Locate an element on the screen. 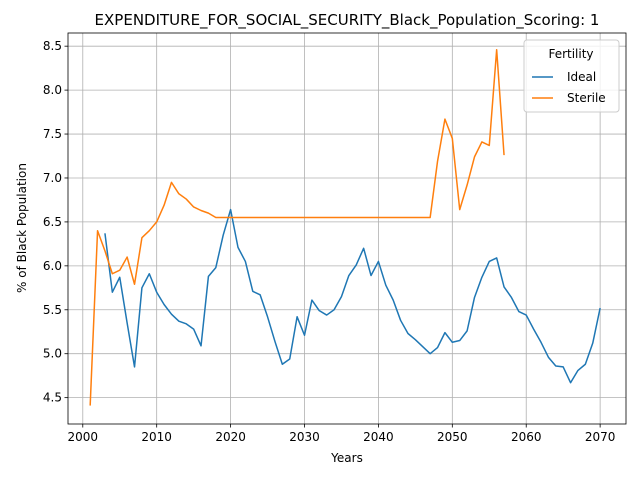  y-tick-label: 8.0 is located at coordinates (52, 90).